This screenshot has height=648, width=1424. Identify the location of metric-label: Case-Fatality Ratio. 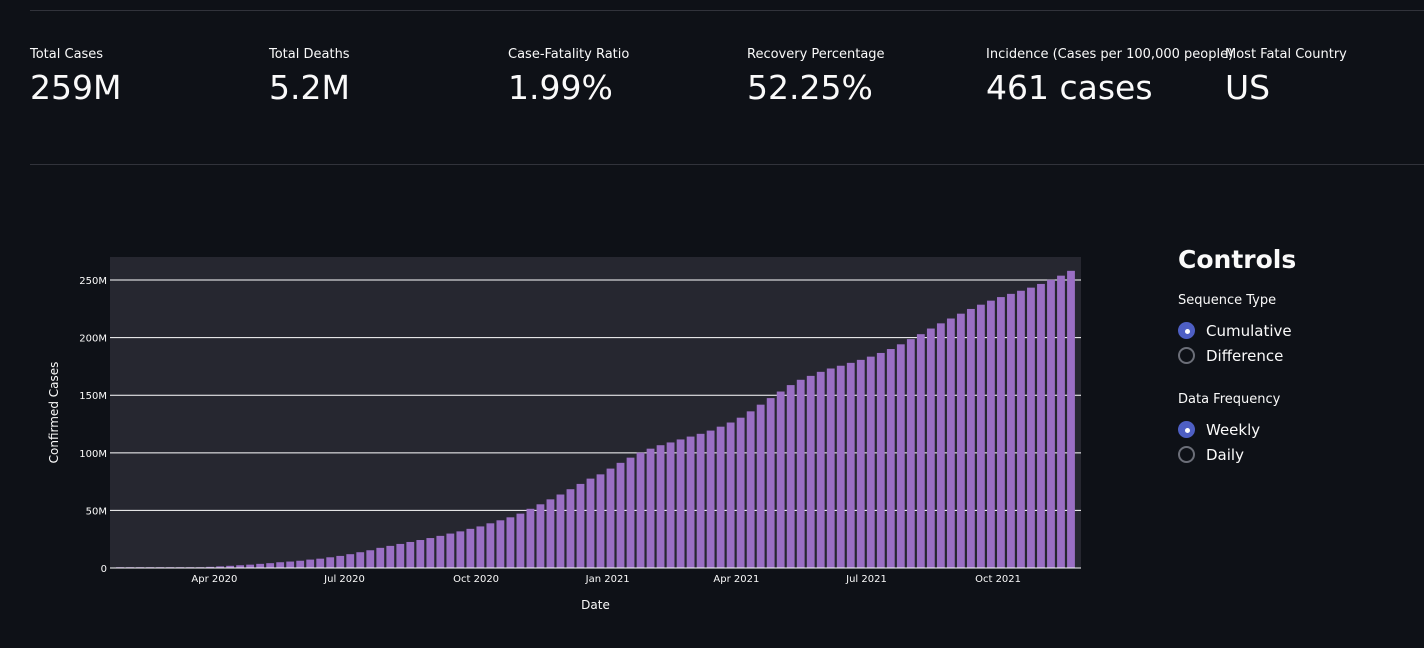
(569, 54).